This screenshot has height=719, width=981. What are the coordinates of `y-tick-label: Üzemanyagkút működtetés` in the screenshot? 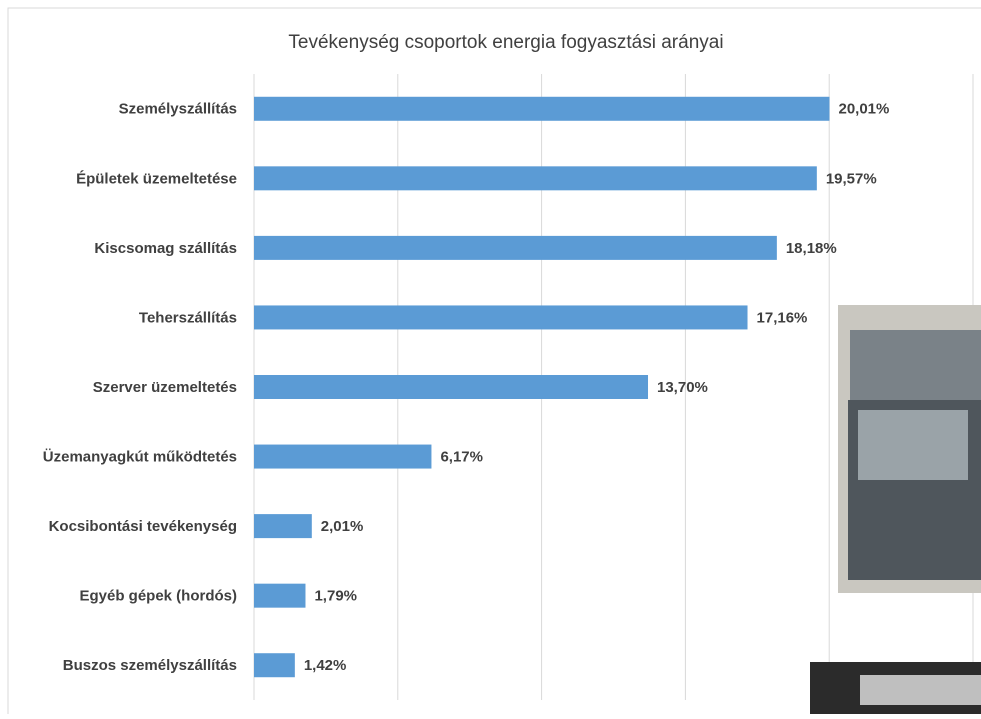 It's located at (140, 457).